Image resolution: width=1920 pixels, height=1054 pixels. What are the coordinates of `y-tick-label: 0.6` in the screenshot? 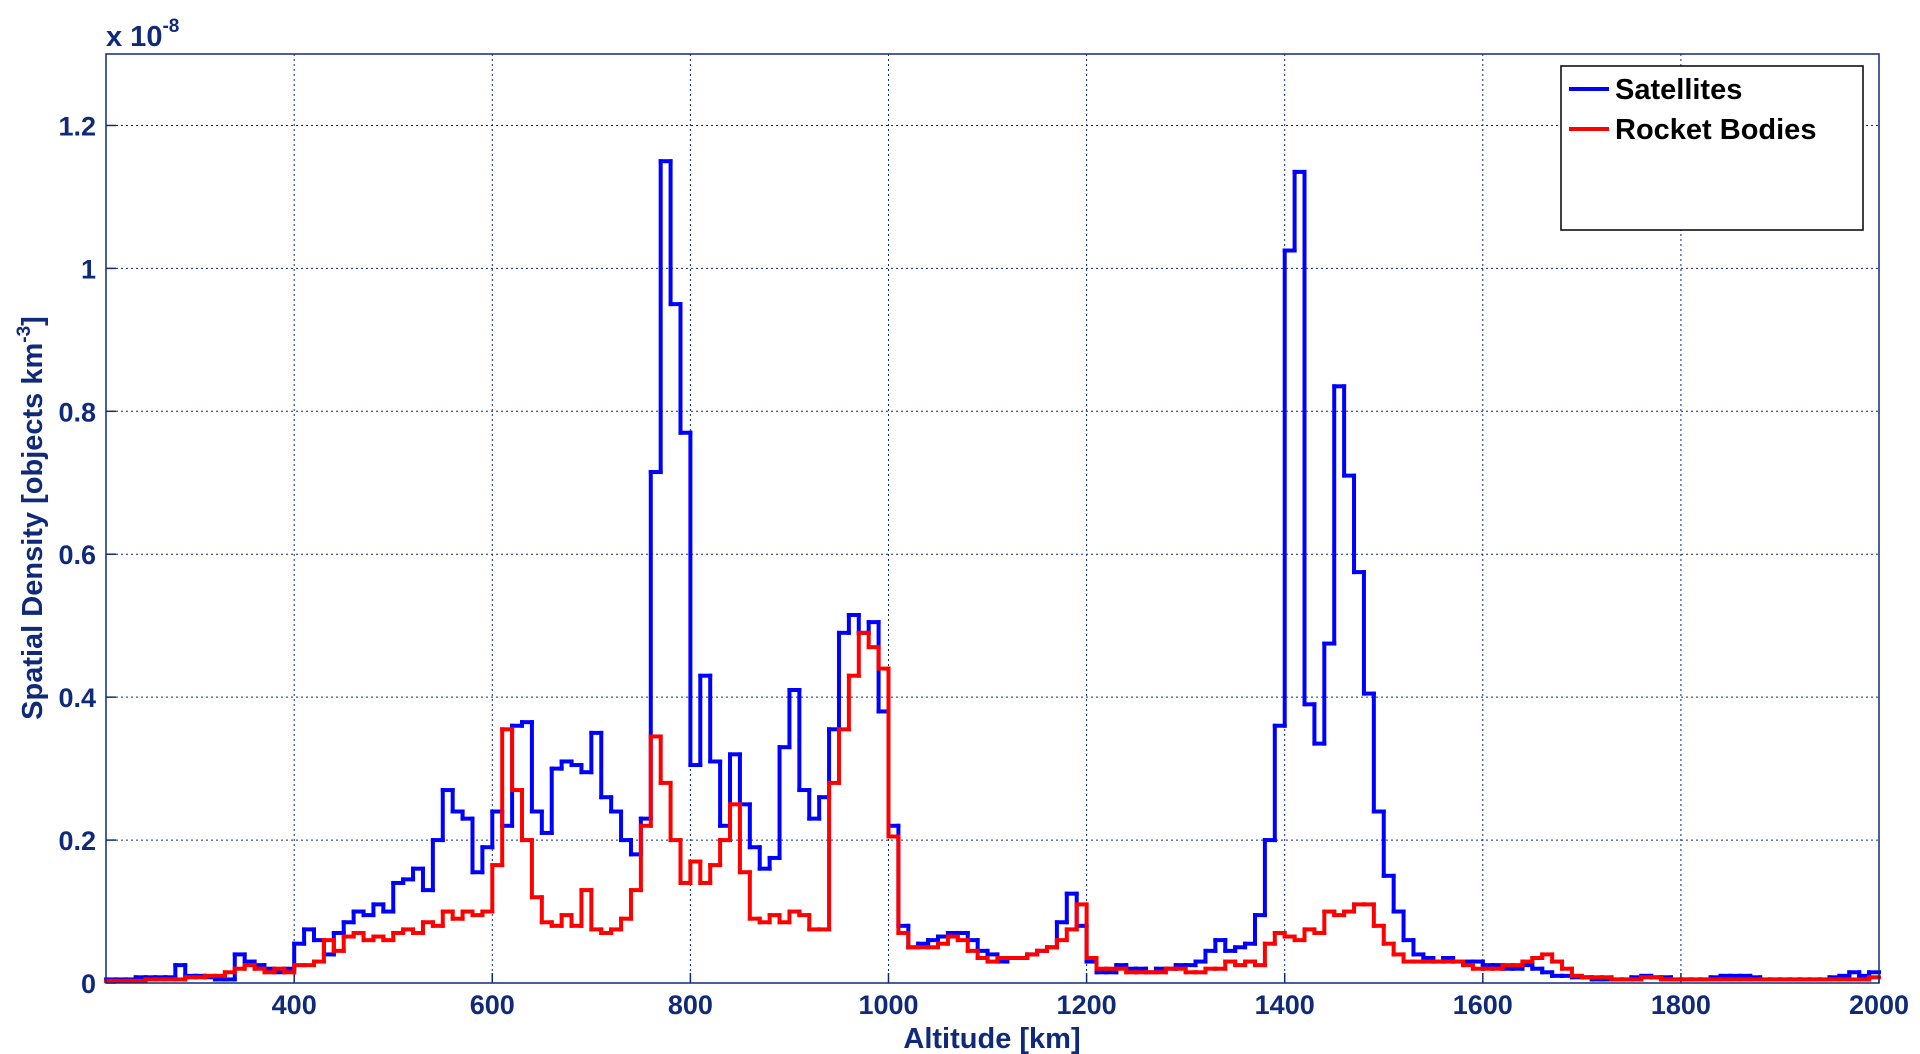 It's located at (77, 555).